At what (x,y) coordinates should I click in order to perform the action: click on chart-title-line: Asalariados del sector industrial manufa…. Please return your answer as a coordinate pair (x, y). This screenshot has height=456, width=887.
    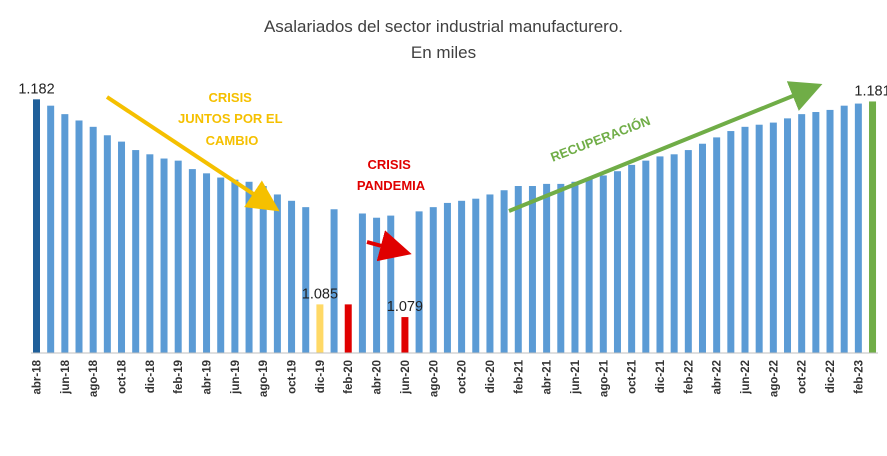
    Looking at the image, I should click on (443, 26).